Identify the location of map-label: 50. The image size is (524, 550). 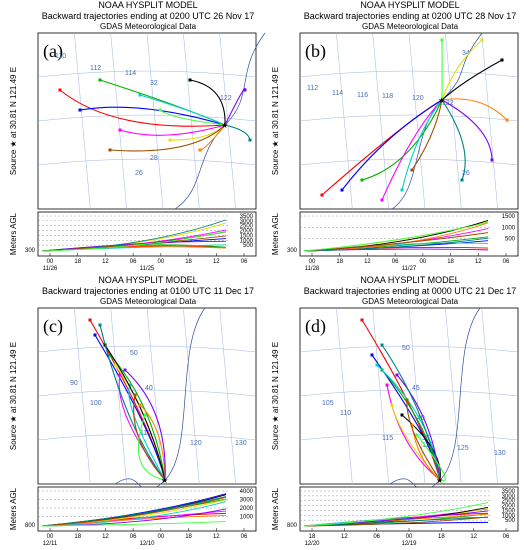
(134, 353).